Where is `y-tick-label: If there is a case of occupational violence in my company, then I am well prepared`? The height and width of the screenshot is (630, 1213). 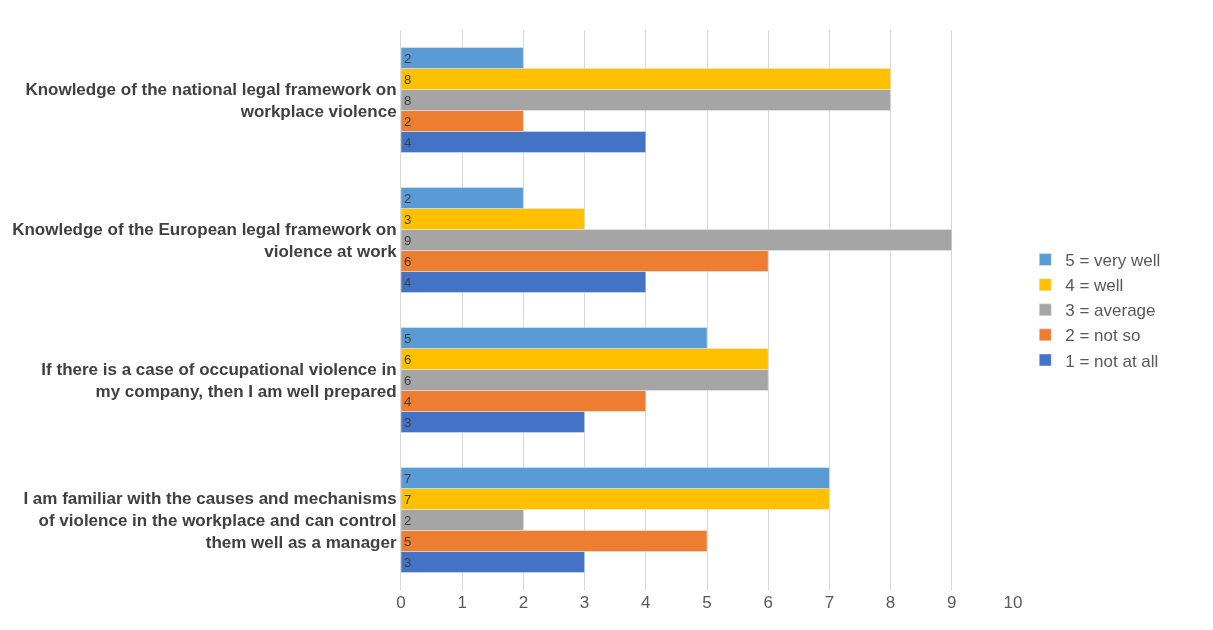
y-tick-label: If there is a case of occupational violence in my company, then I am well prepared is located at coordinates (219, 380).